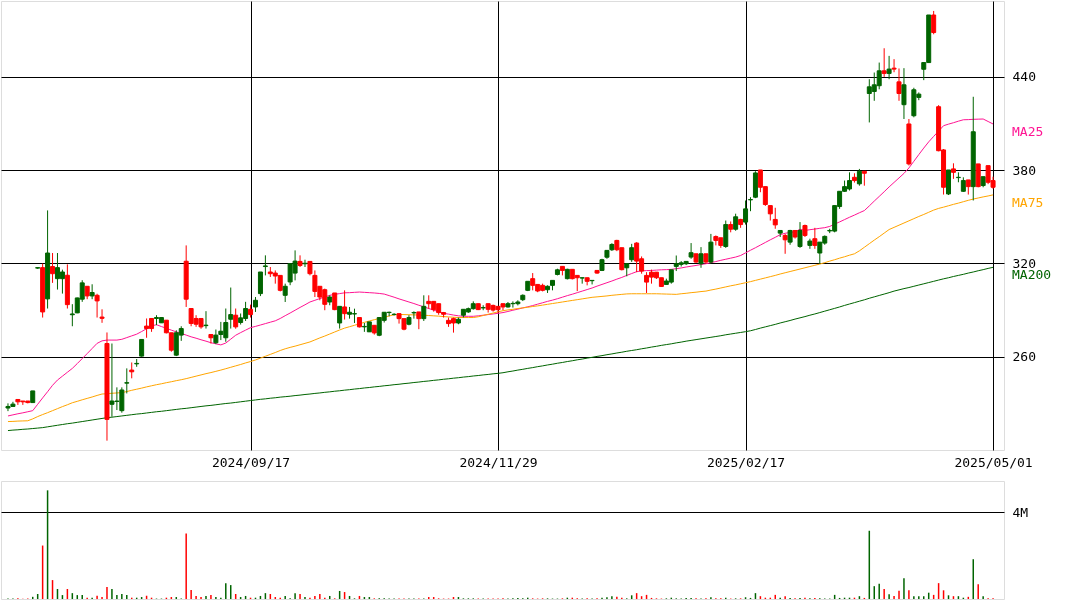 This screenshot has height=600, width=1065. Describe the element at coordinates (1028, 202) in the screenshot. I see `series-label: MA75` at that location.